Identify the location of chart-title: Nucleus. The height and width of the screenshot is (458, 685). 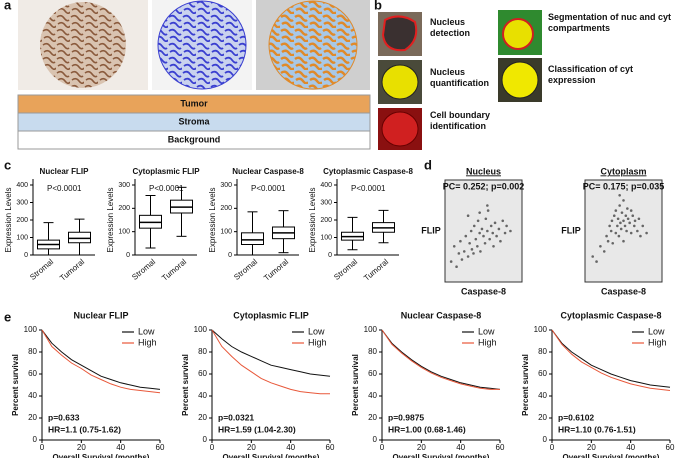
(483, 171).